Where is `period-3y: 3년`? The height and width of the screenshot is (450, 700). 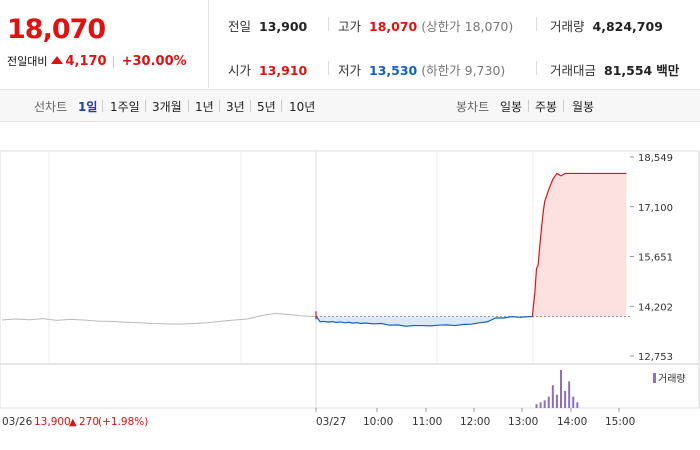
period-3y: 3년 is located at coordinates (235, 107).